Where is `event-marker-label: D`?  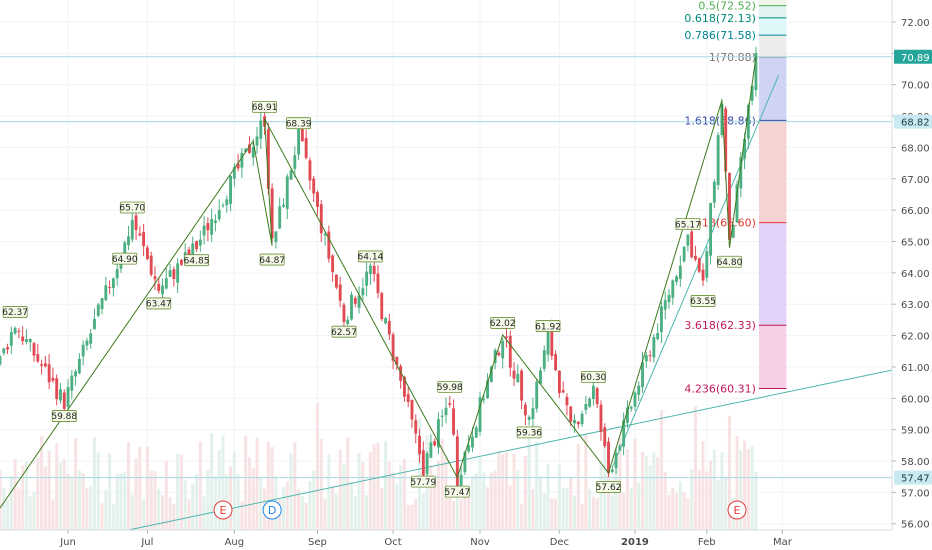
event-marker-label: D is located at coordinates (272, 510).